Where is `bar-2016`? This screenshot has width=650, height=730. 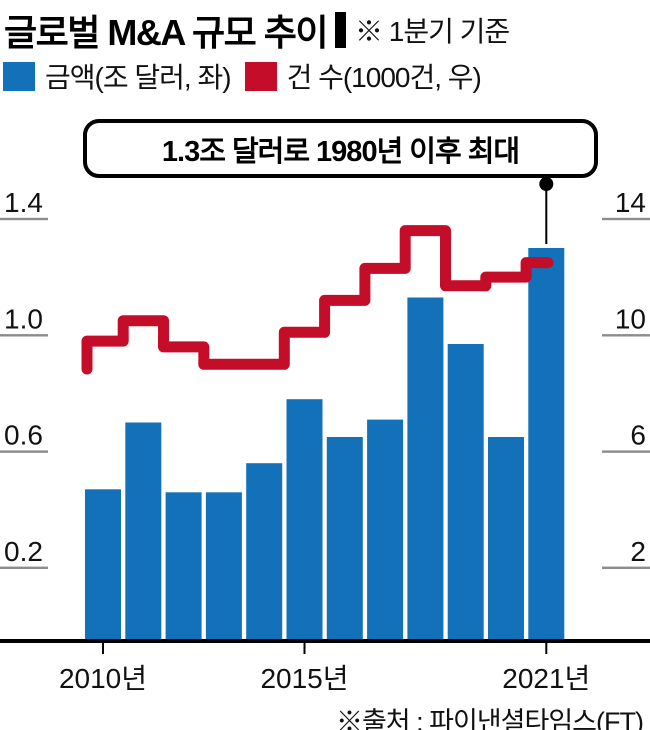 bar-2016 is located at coordinates (344, 540).